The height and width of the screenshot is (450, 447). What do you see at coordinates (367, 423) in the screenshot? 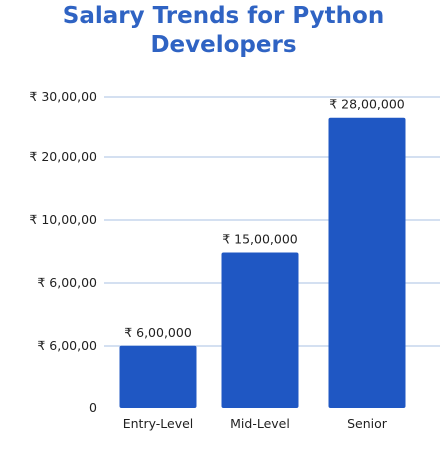
I see `x-category-label: Senior` at bounding box center [367, 423].